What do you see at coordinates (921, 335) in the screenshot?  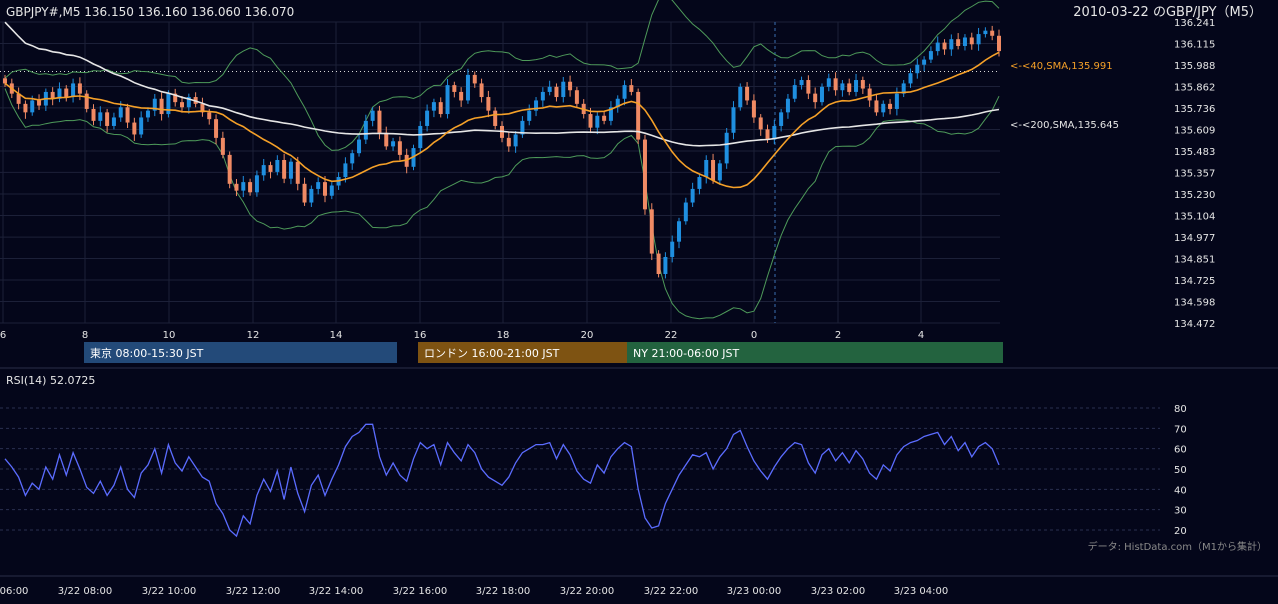 I see `time-tick-label: 4` at bounding box center [921, 335].